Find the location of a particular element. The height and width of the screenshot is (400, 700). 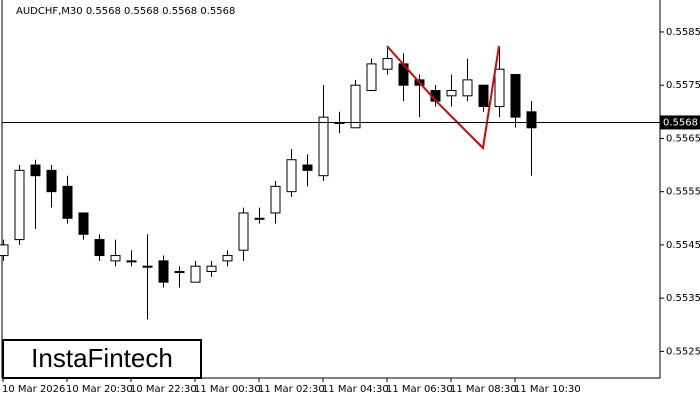

price-label-box is located at coordinates (680, 122).